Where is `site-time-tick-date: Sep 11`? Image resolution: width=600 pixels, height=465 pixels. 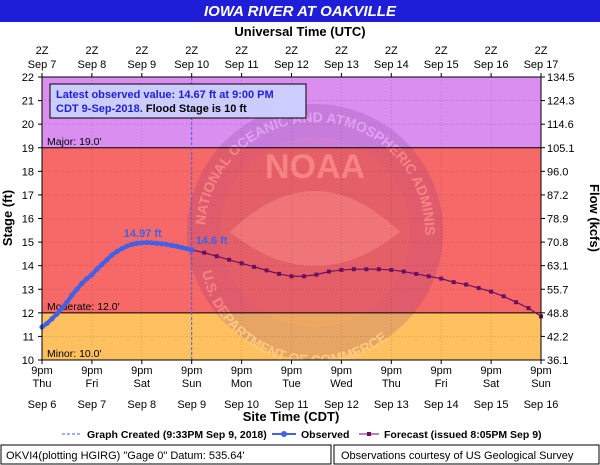
site-time-tick-date: Sep 11 is located at coordinates (291, 405).